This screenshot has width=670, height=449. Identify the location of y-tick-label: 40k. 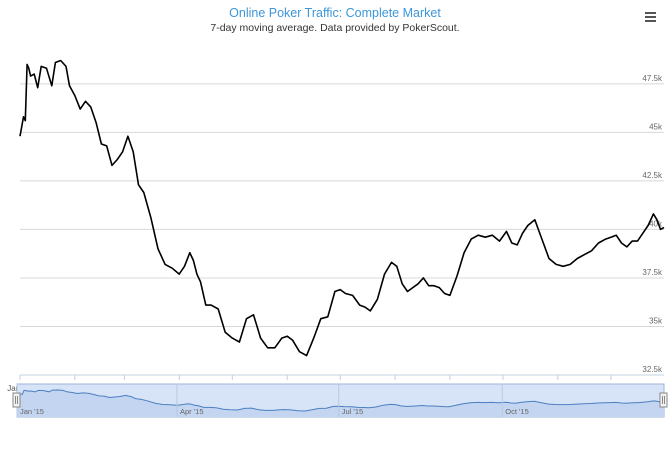
(656, 223).